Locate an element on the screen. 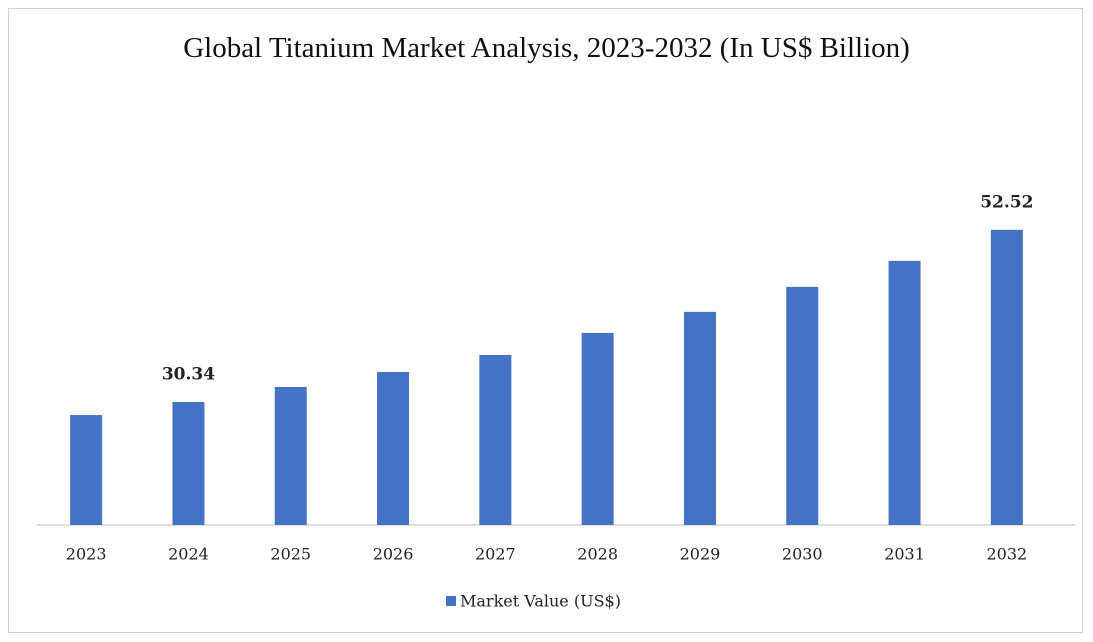 This screenshot has width=1093, height=642. x-tick-label: 2031 is located at coordinates (904, 554).